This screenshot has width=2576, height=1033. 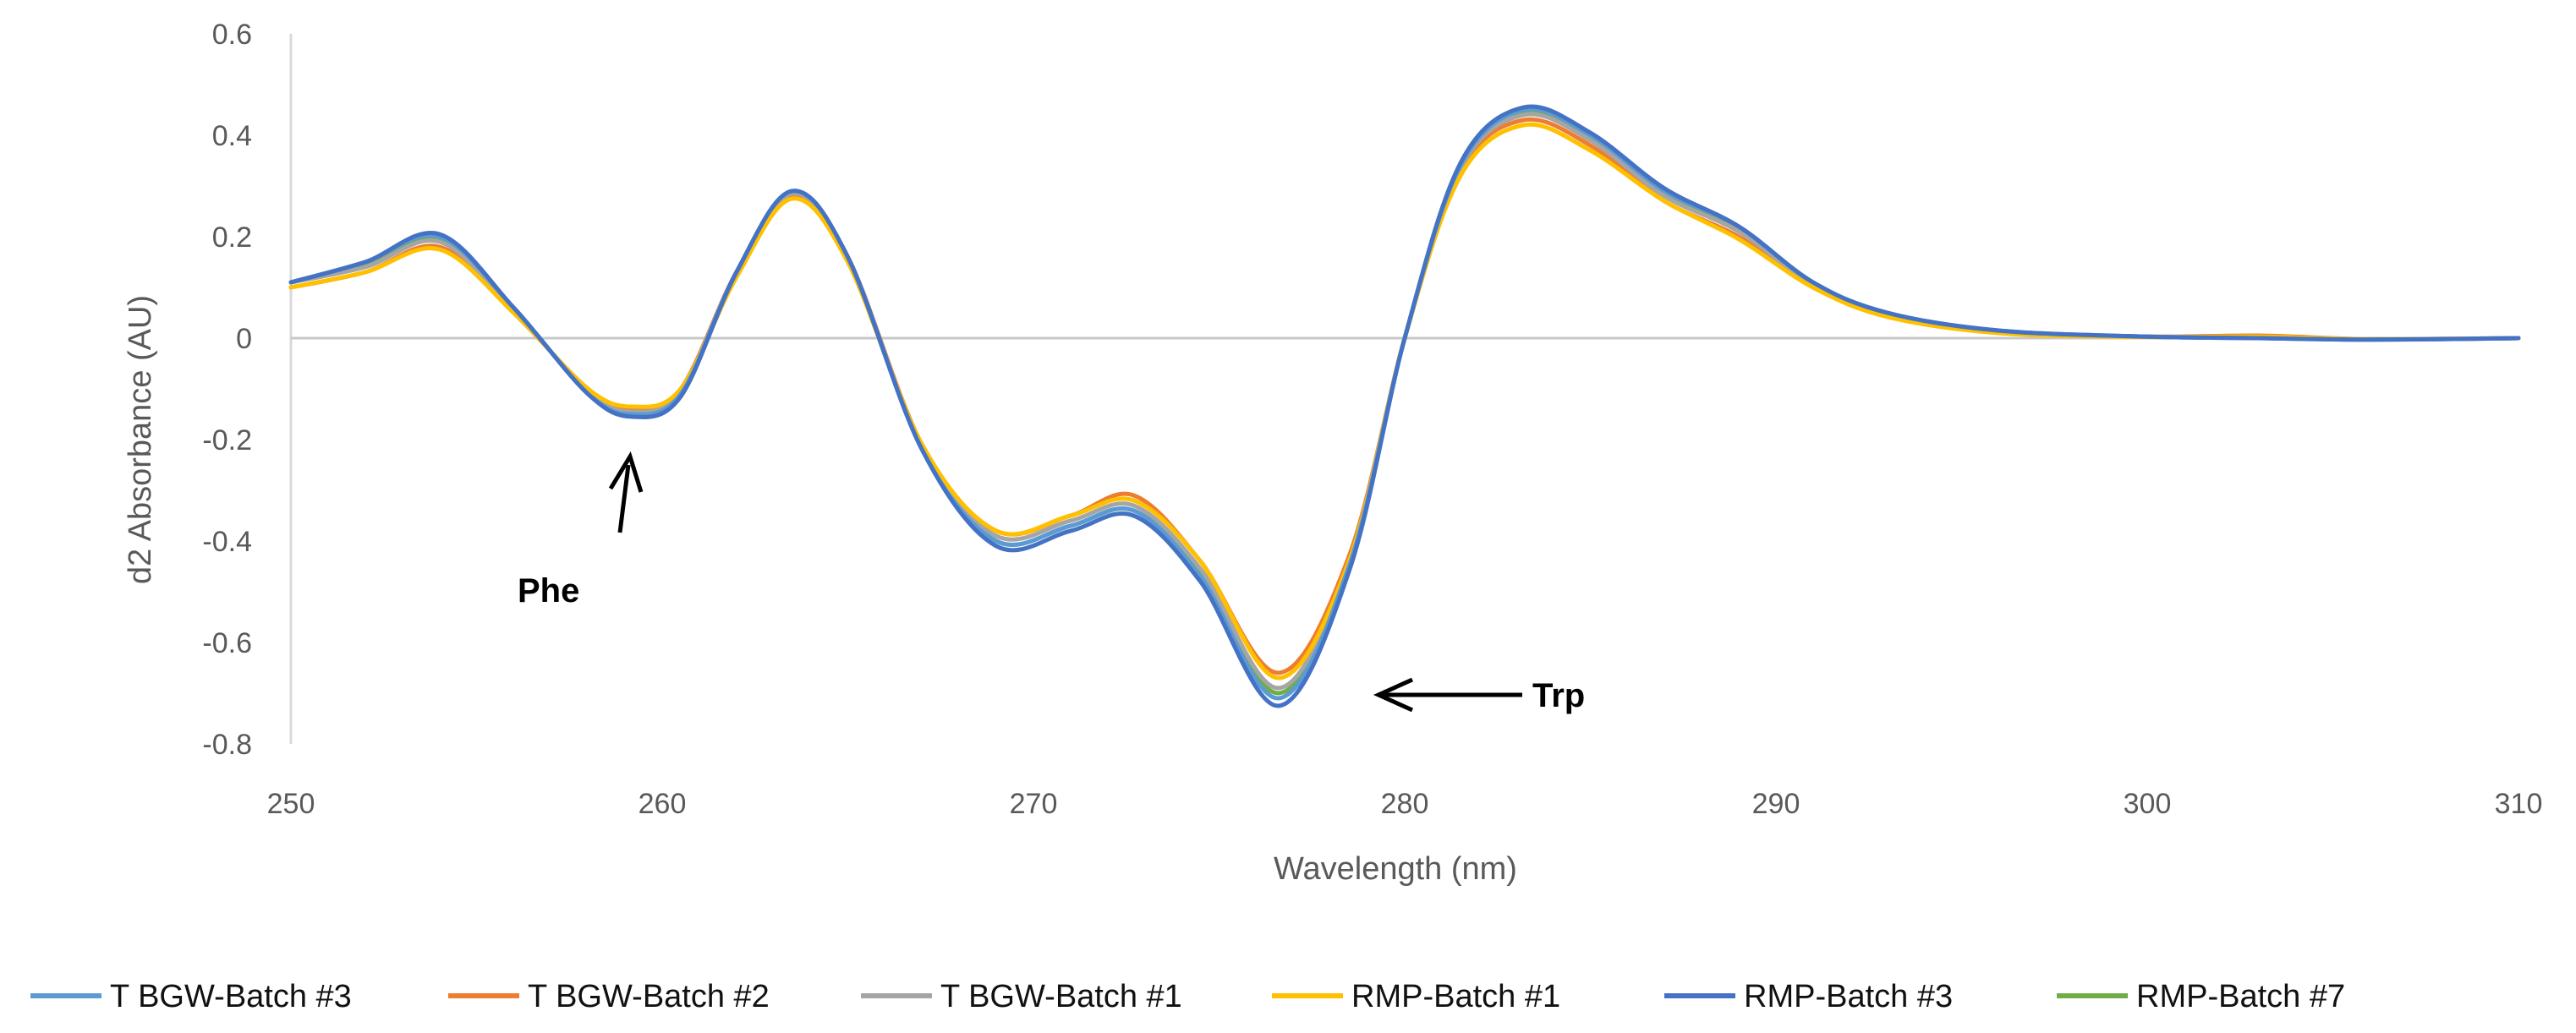 I want to click on x-axis-ticks: 250 260 270 280 290 300 310, so click(x=1405, y=804).